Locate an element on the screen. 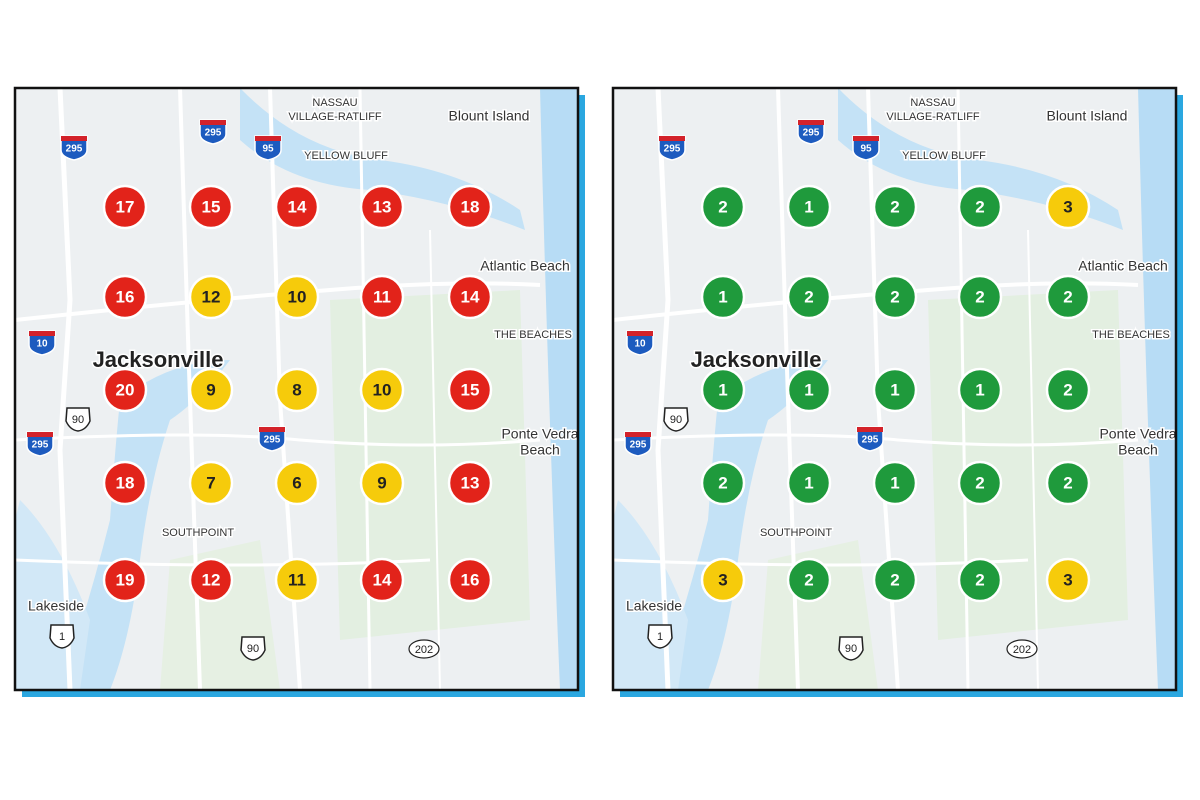 Image resolution: width=1200 pixels, height=800 pixels. grid-marker: 11 is located at coordinates (382, 297).